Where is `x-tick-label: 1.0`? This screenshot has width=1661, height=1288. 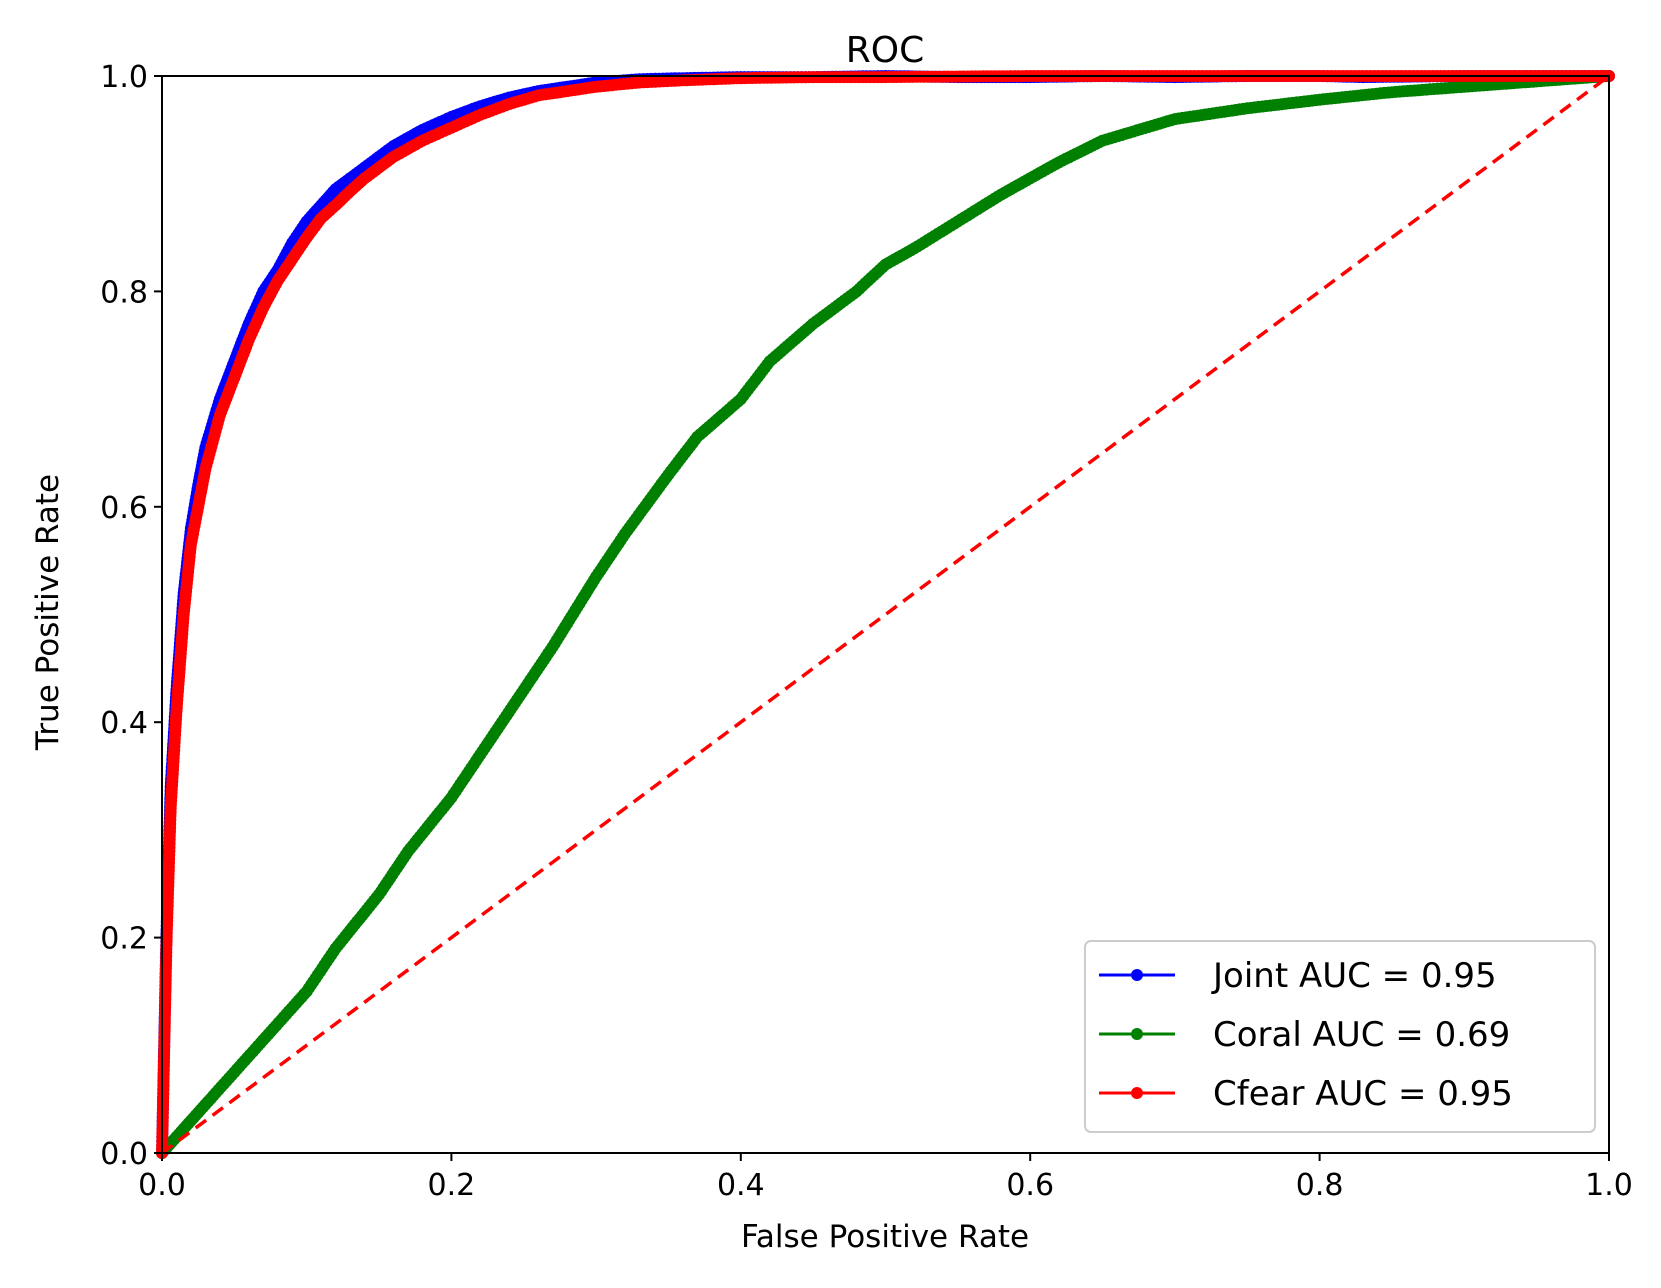 x-tick-label: 1.0 is located at coordinates (1609, 1185).